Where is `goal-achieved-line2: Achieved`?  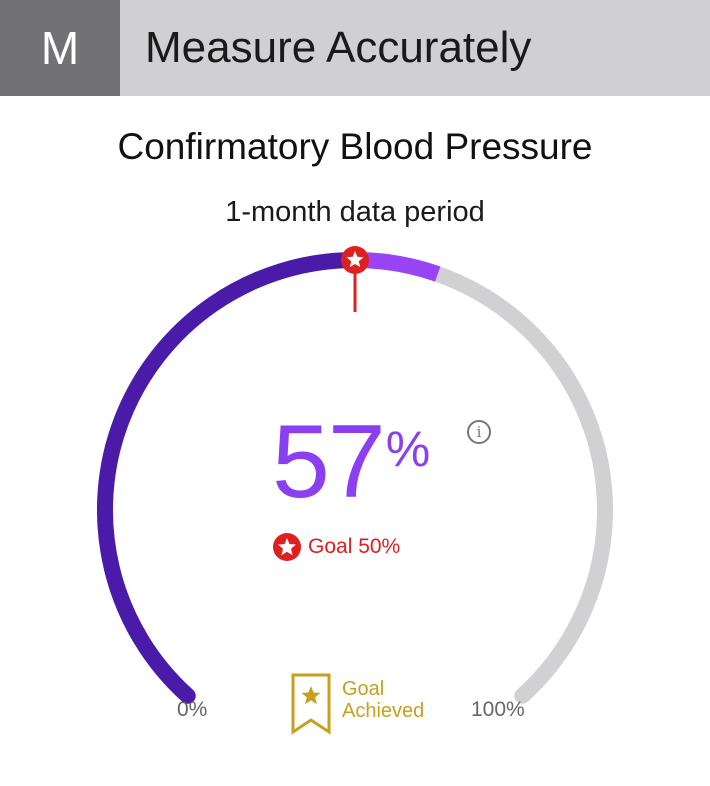 goal-achieved-line2: Achieved is located at coordinates (383, 711).